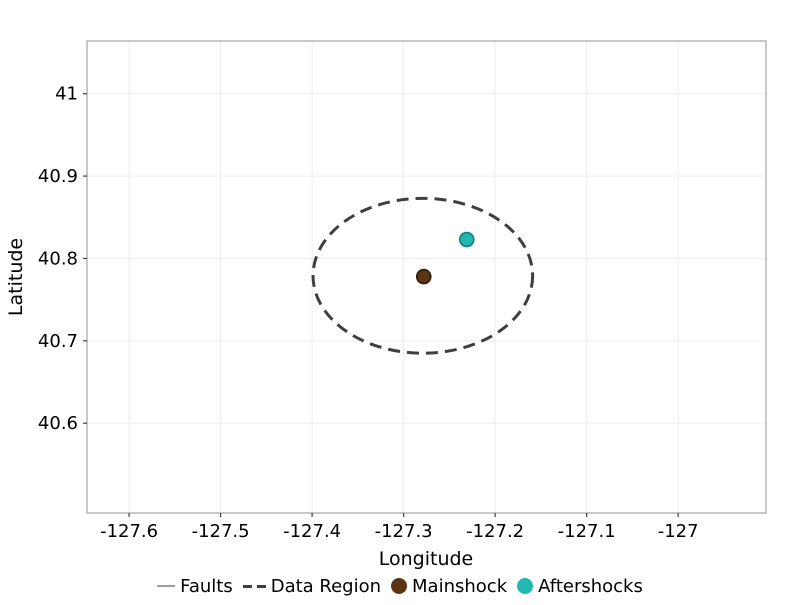 The height and width of the screenshot is (605, 800). I want to click on y-tick-label: 40.7, so click(58, 341).